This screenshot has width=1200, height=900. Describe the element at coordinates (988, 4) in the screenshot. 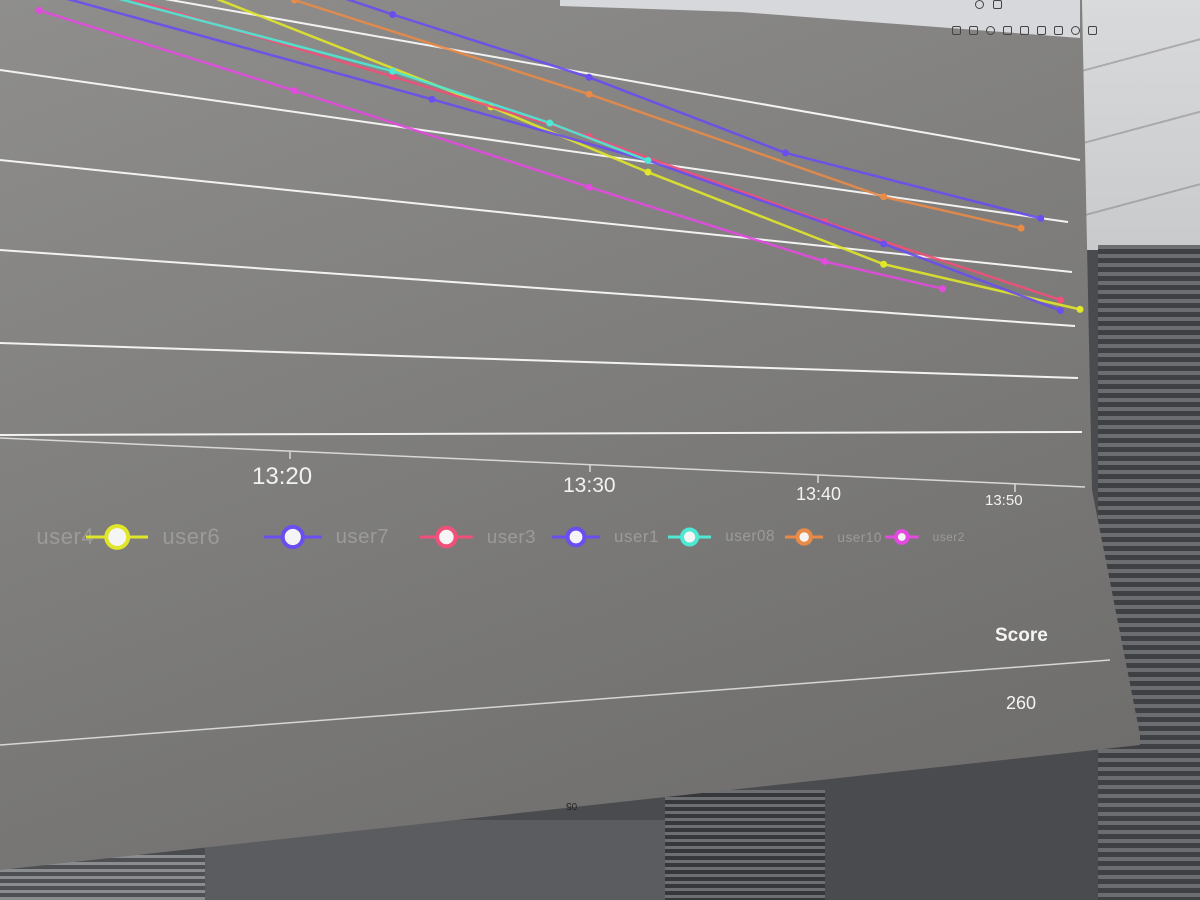

I see `menubar-status` at that location.